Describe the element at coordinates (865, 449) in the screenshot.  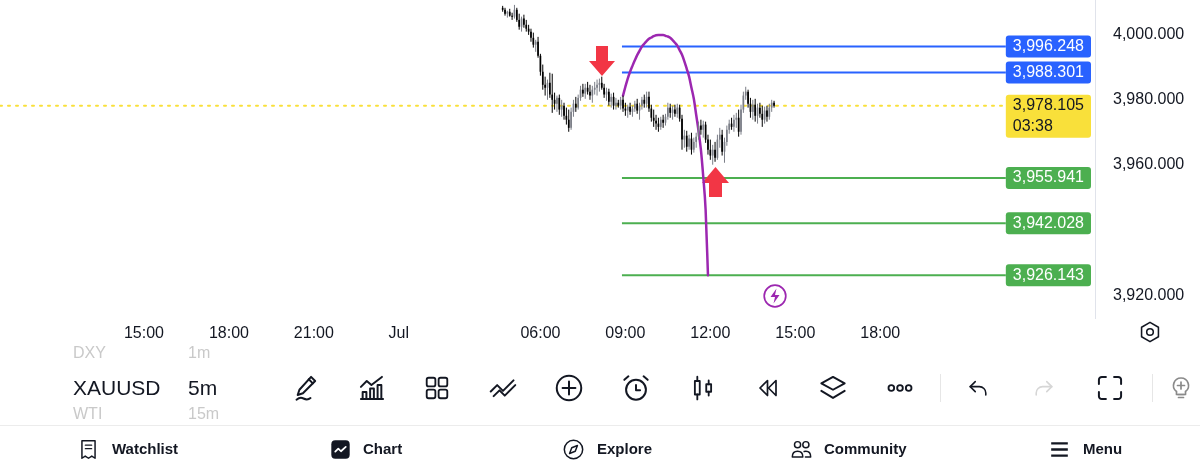
I see `text: Community` at that location.